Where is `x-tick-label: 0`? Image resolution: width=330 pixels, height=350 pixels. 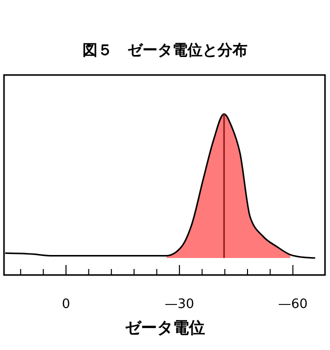
x-tick-label: 0 is located at coordinates (66, 304).